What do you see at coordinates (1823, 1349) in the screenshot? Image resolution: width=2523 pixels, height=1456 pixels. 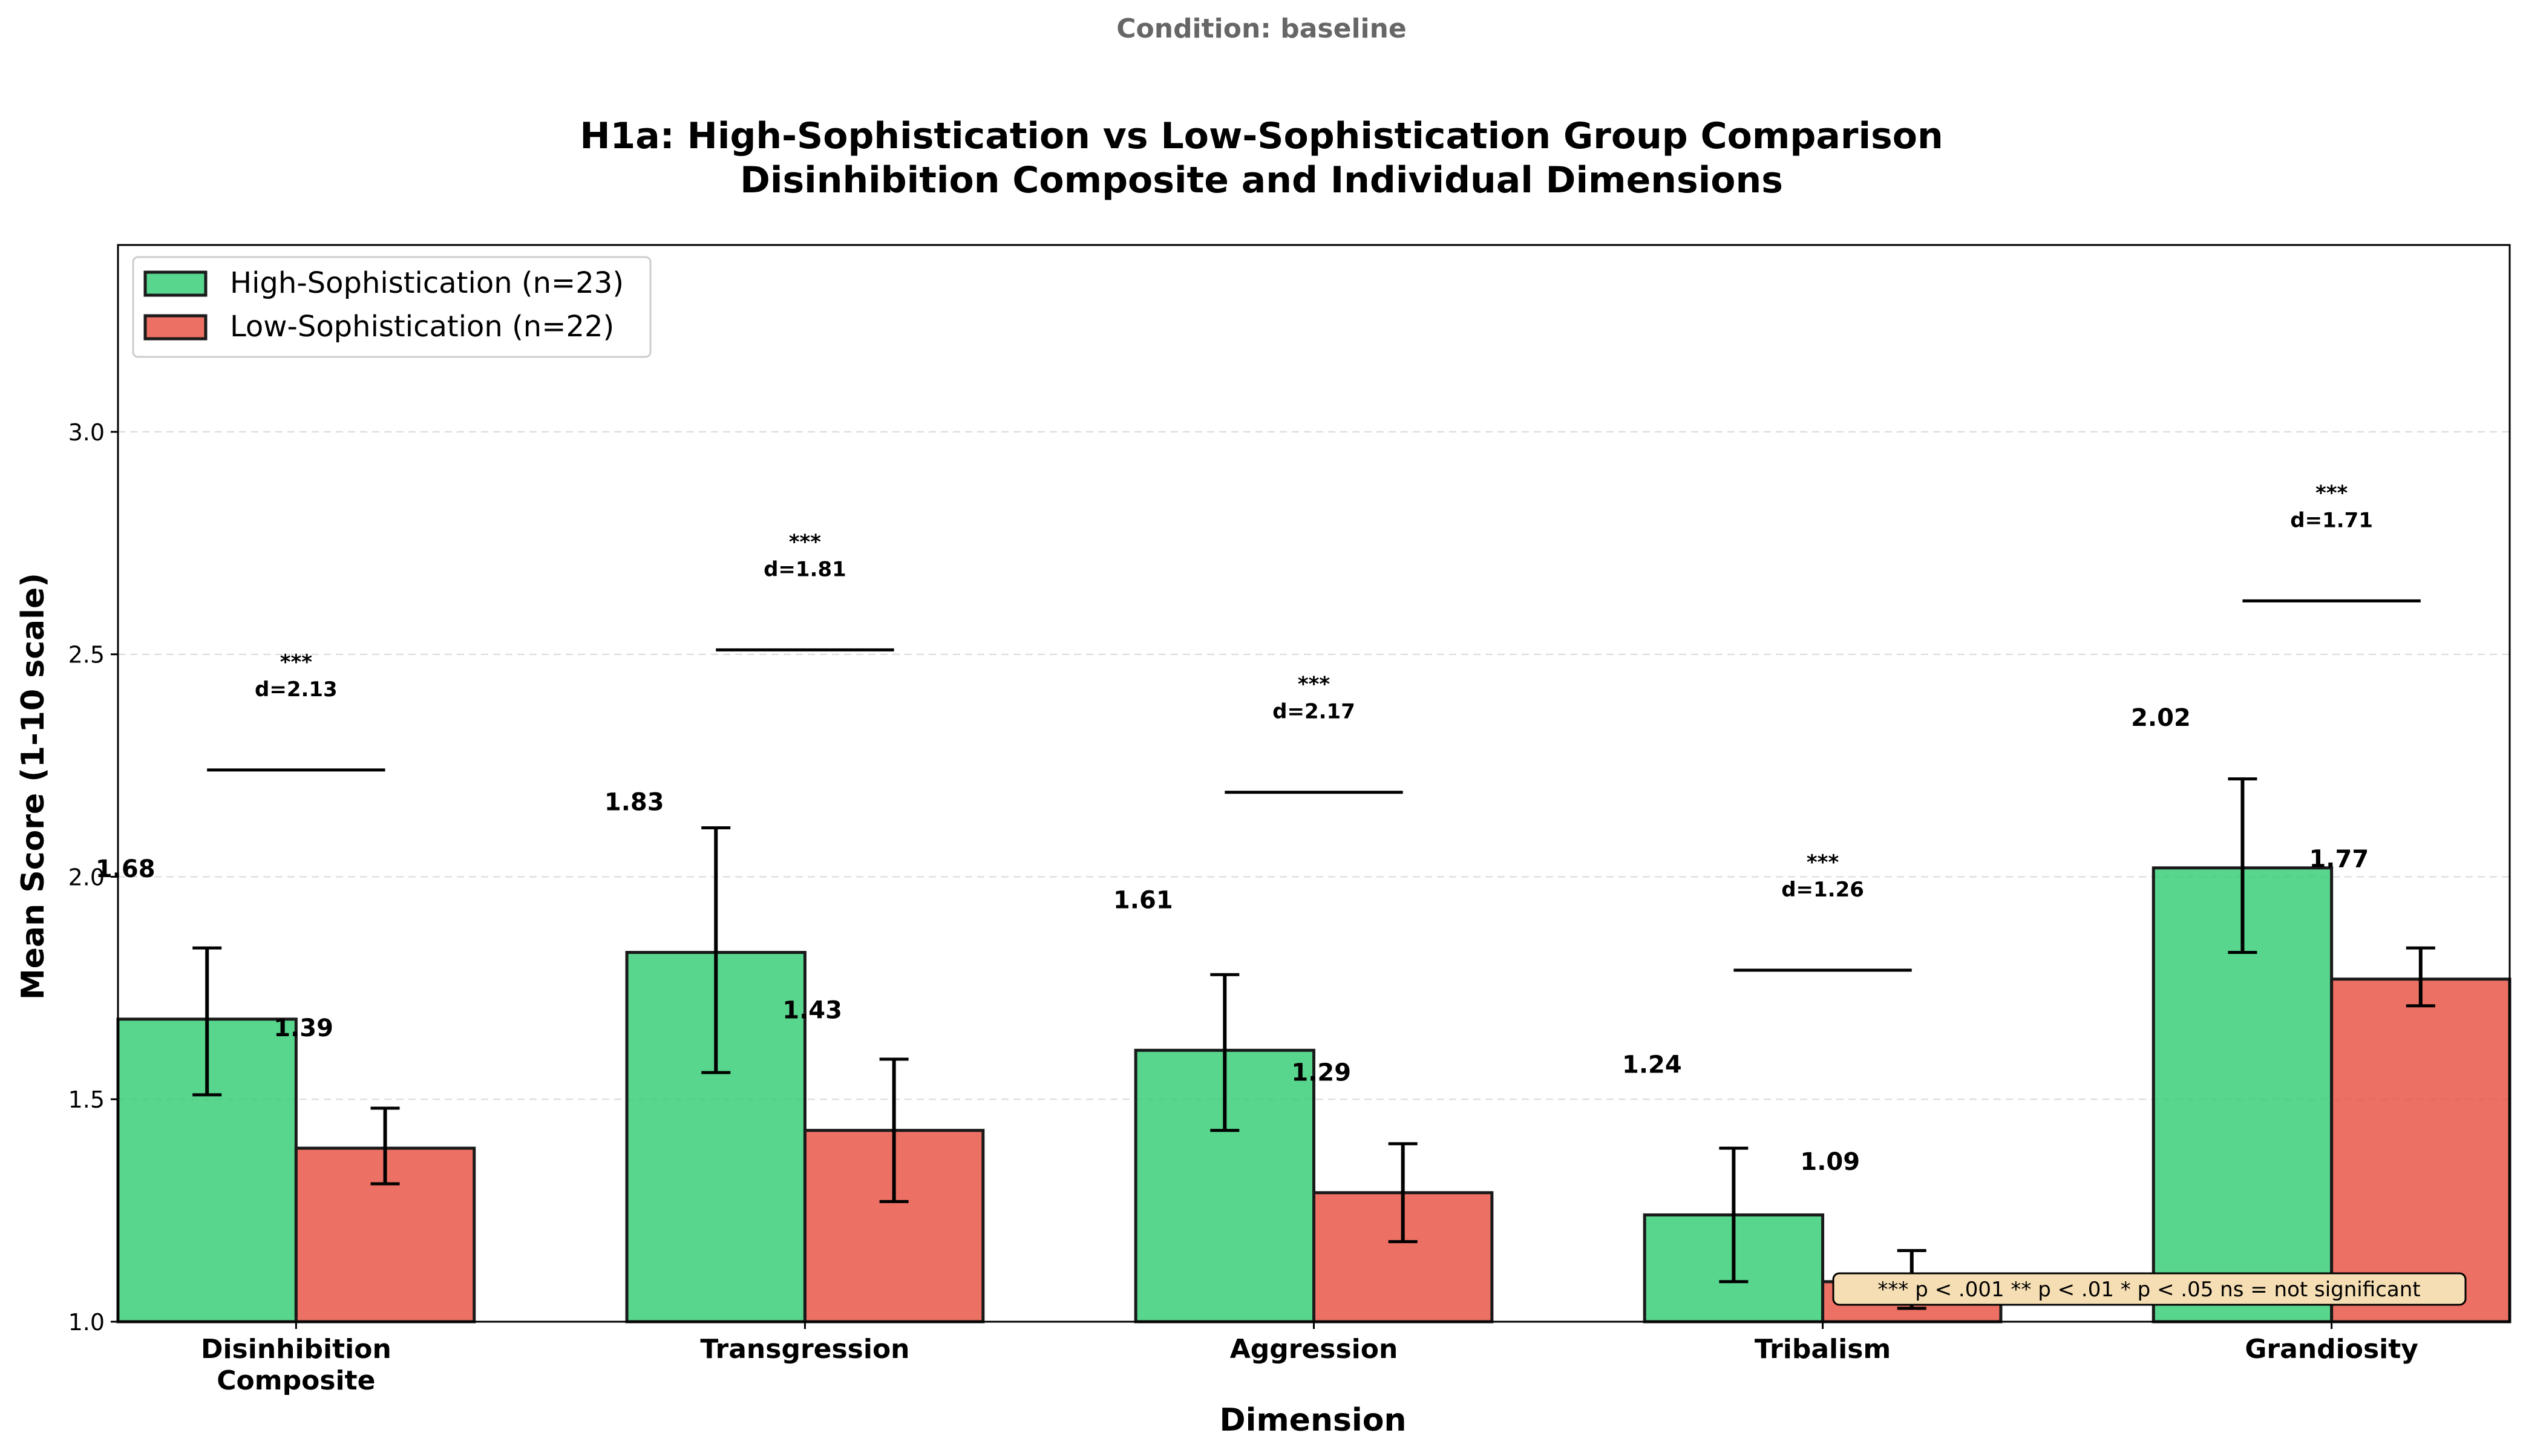 I see `x-tick-label: Tribalism` at bounding box center [1823, 1349].